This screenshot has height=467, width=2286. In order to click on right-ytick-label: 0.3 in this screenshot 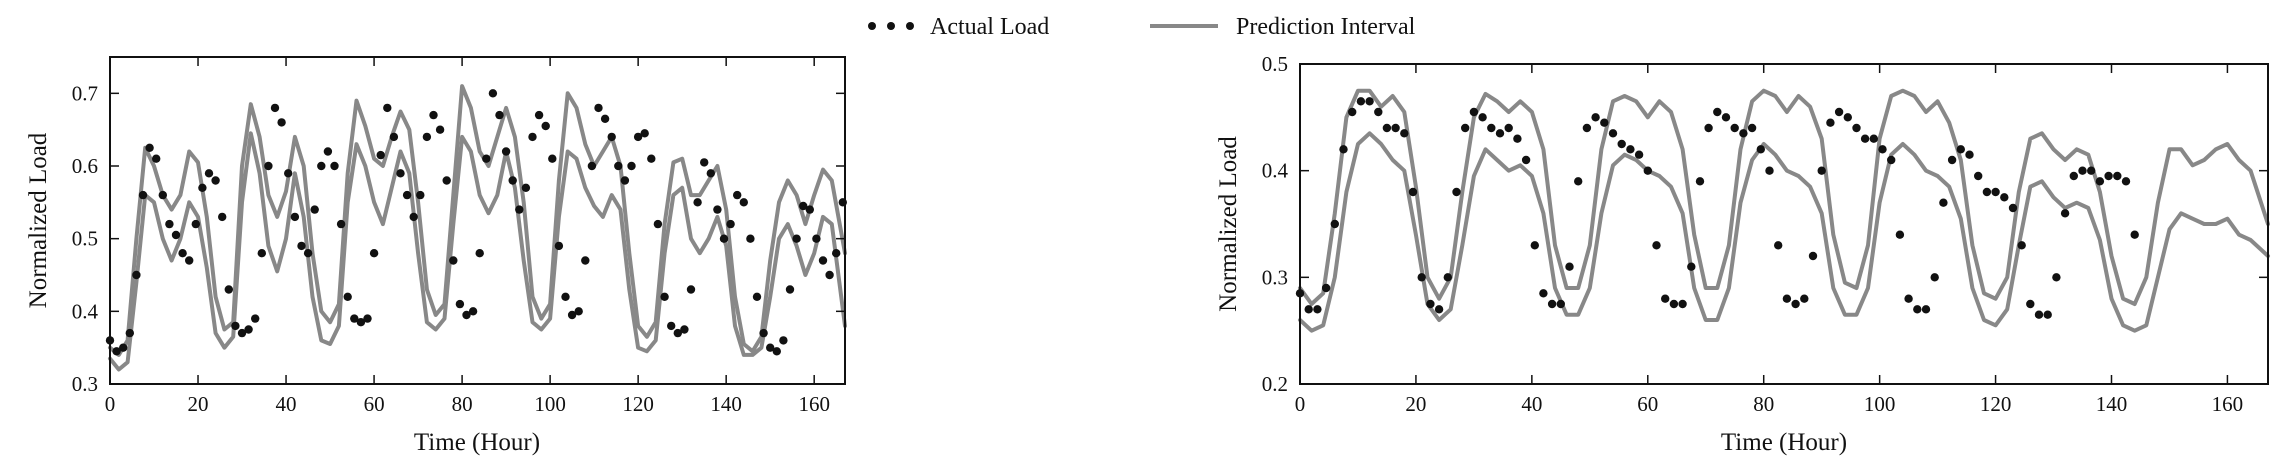, I will do `click(1275, 277)`.